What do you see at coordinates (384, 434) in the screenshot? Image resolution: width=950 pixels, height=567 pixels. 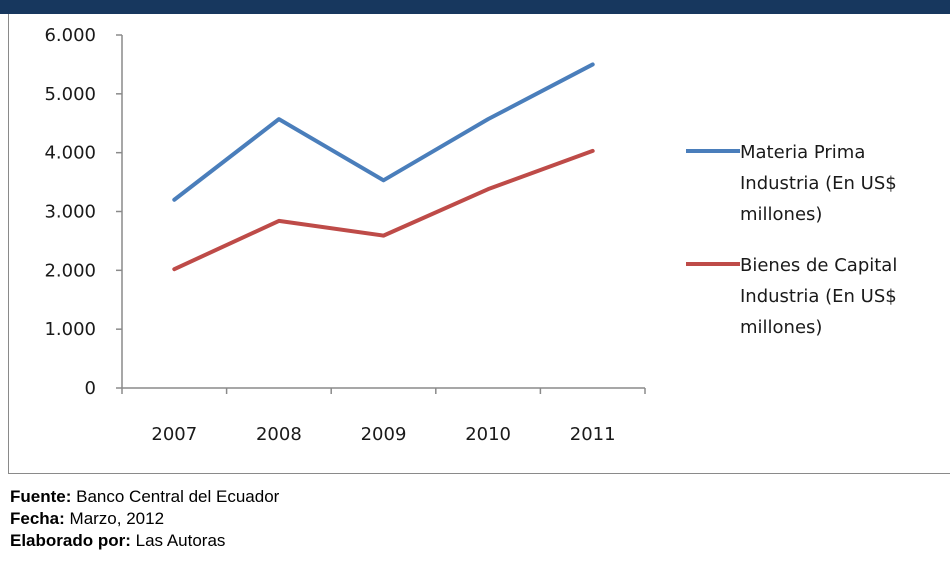 I see `x-tick-label: 2009` at bounding box center [384, 434].